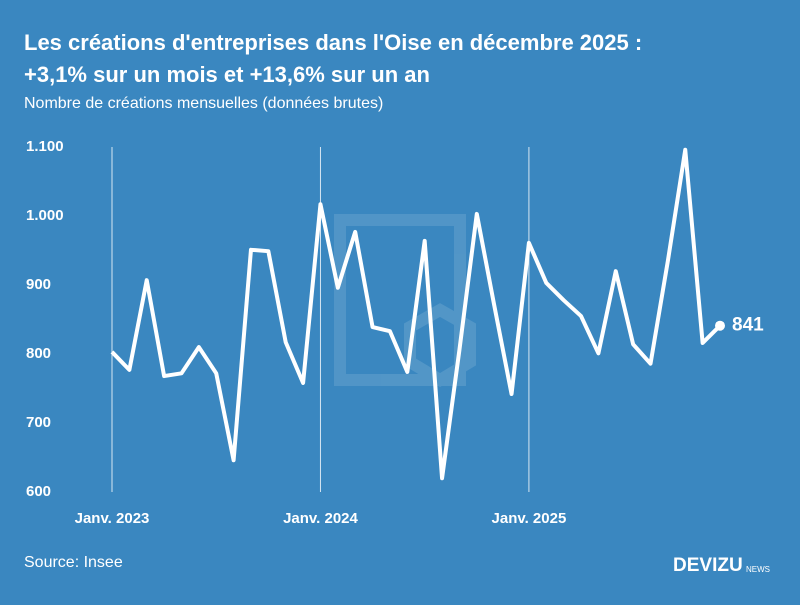 The width and height of the screenshot is (800, 605). I want to click on end-point, so click(720, 325).